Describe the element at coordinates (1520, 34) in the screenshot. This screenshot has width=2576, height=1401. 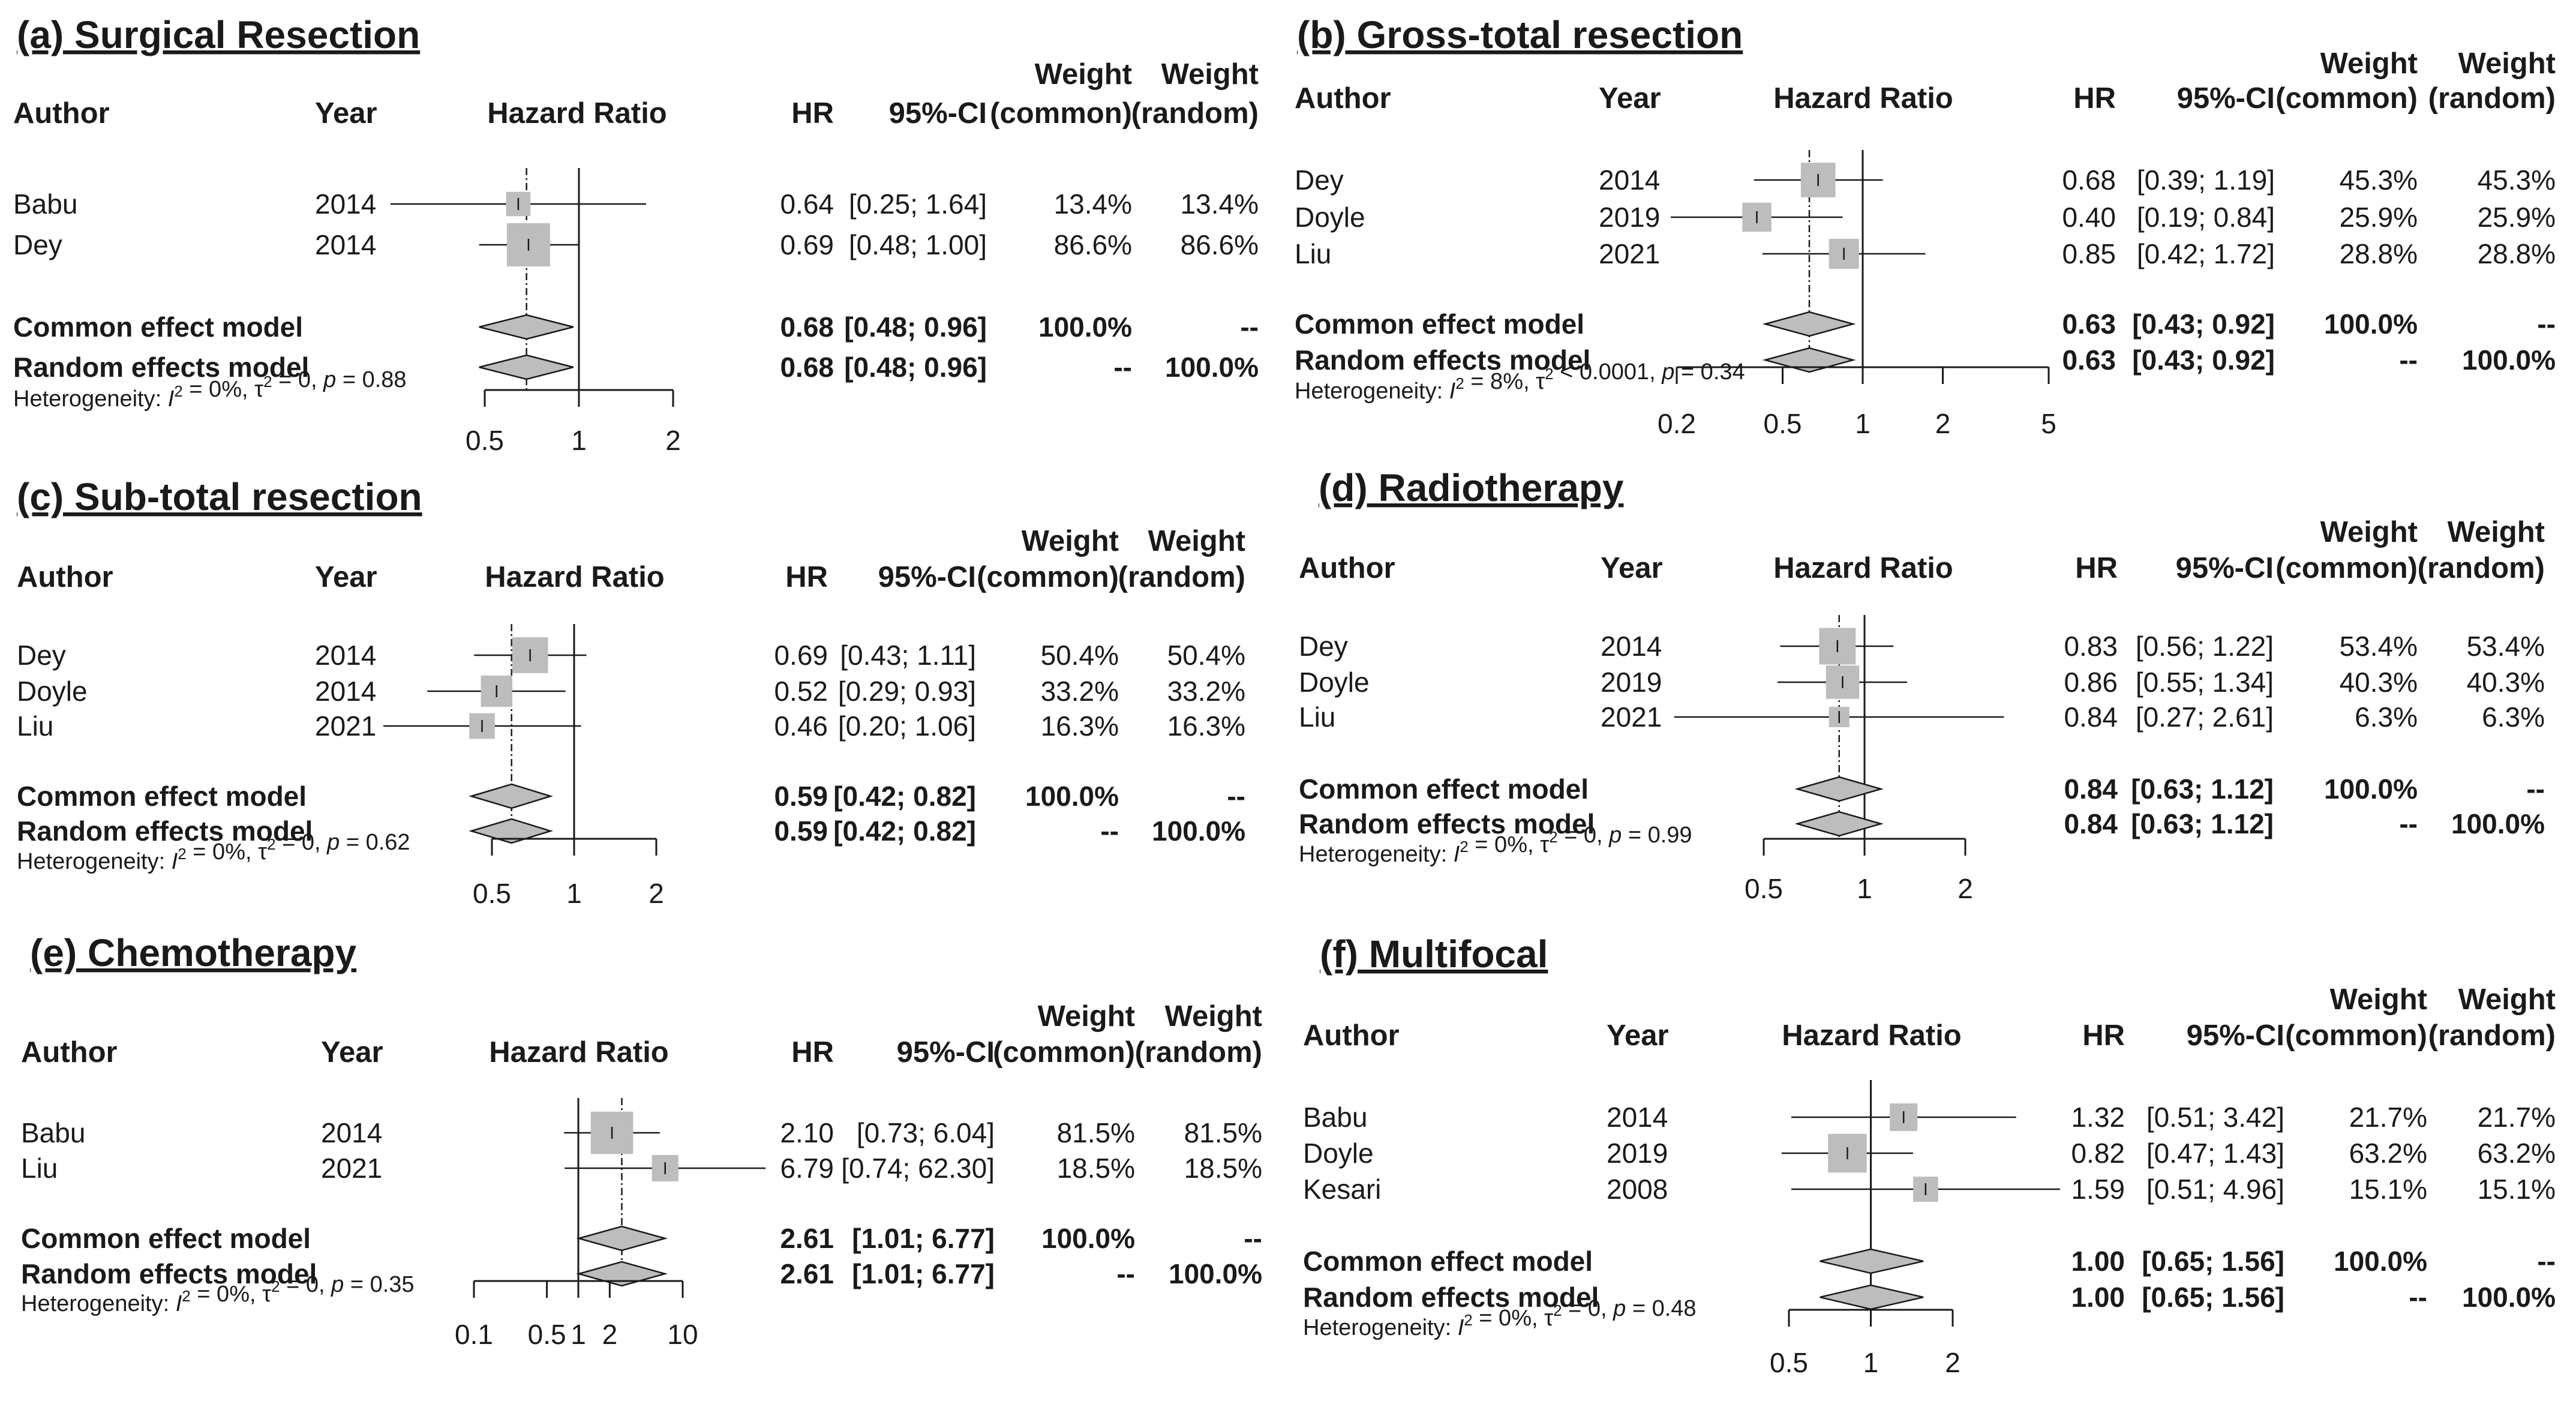
I see `panel-title: (b) Gross-total resection` at that location.